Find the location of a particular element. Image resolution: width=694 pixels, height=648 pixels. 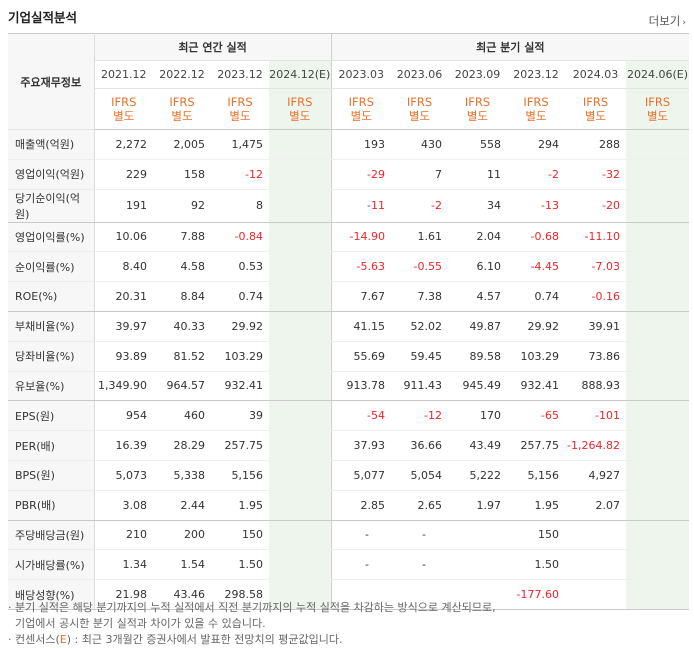

row-label: 배당성향(%) is located at coordinates (51, 594).